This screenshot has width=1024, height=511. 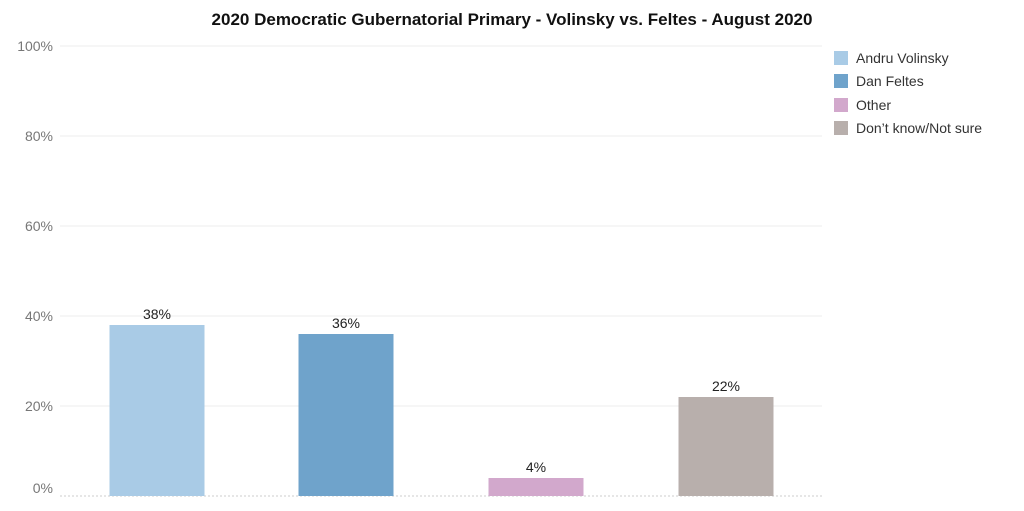 What do you see at coordinates (157, 314) in the screenshot?
I see `data-label: 38%` at bounding box center [157, 314].